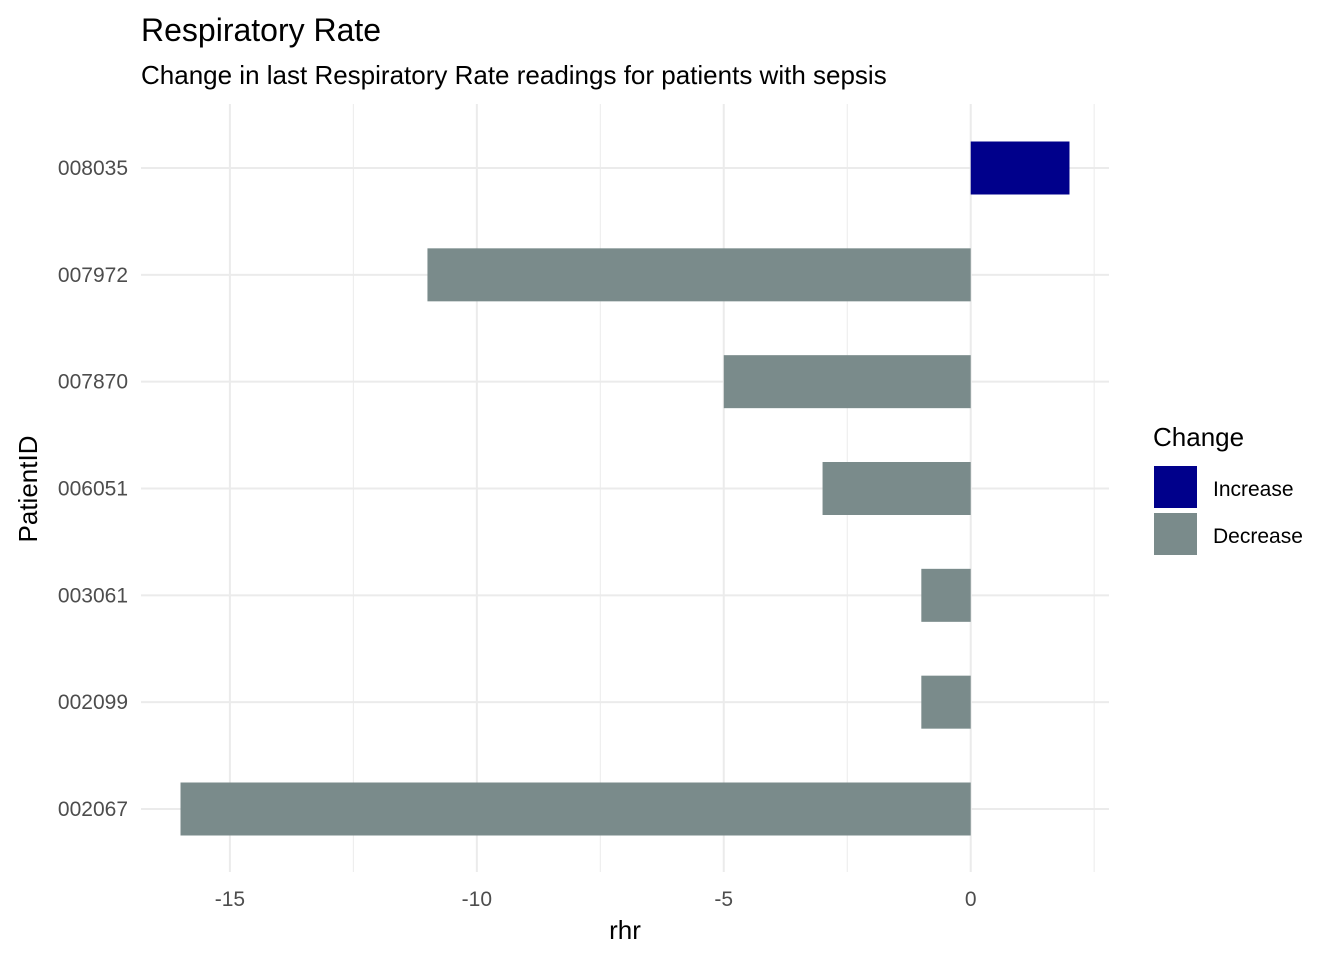  Describe the element at coordinates (93, 168) in the screenshot. I see `y-tick-label: 008035` at that location.